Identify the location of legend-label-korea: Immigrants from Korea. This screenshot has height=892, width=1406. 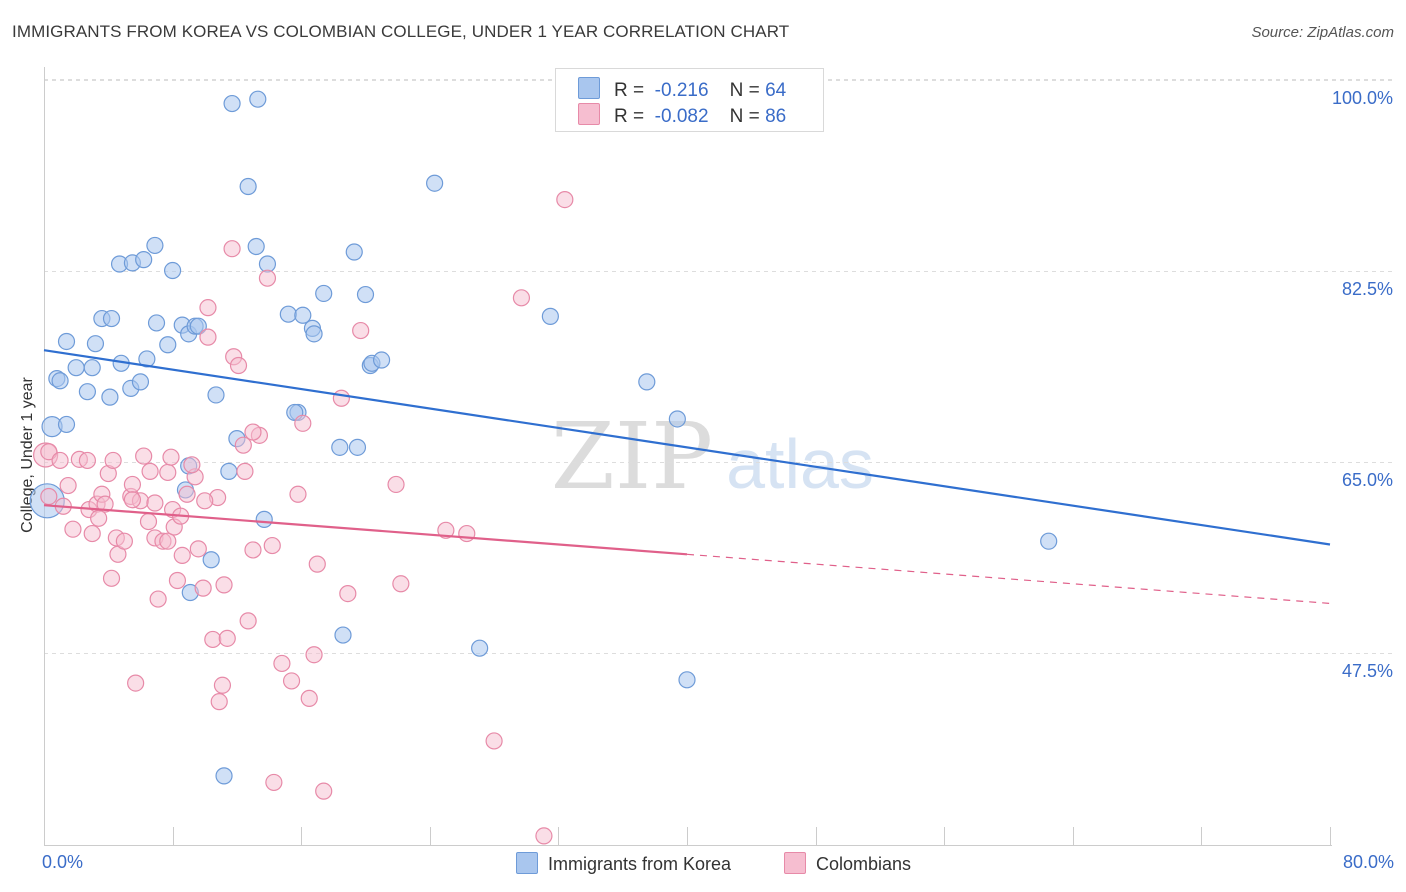
(640, 864).